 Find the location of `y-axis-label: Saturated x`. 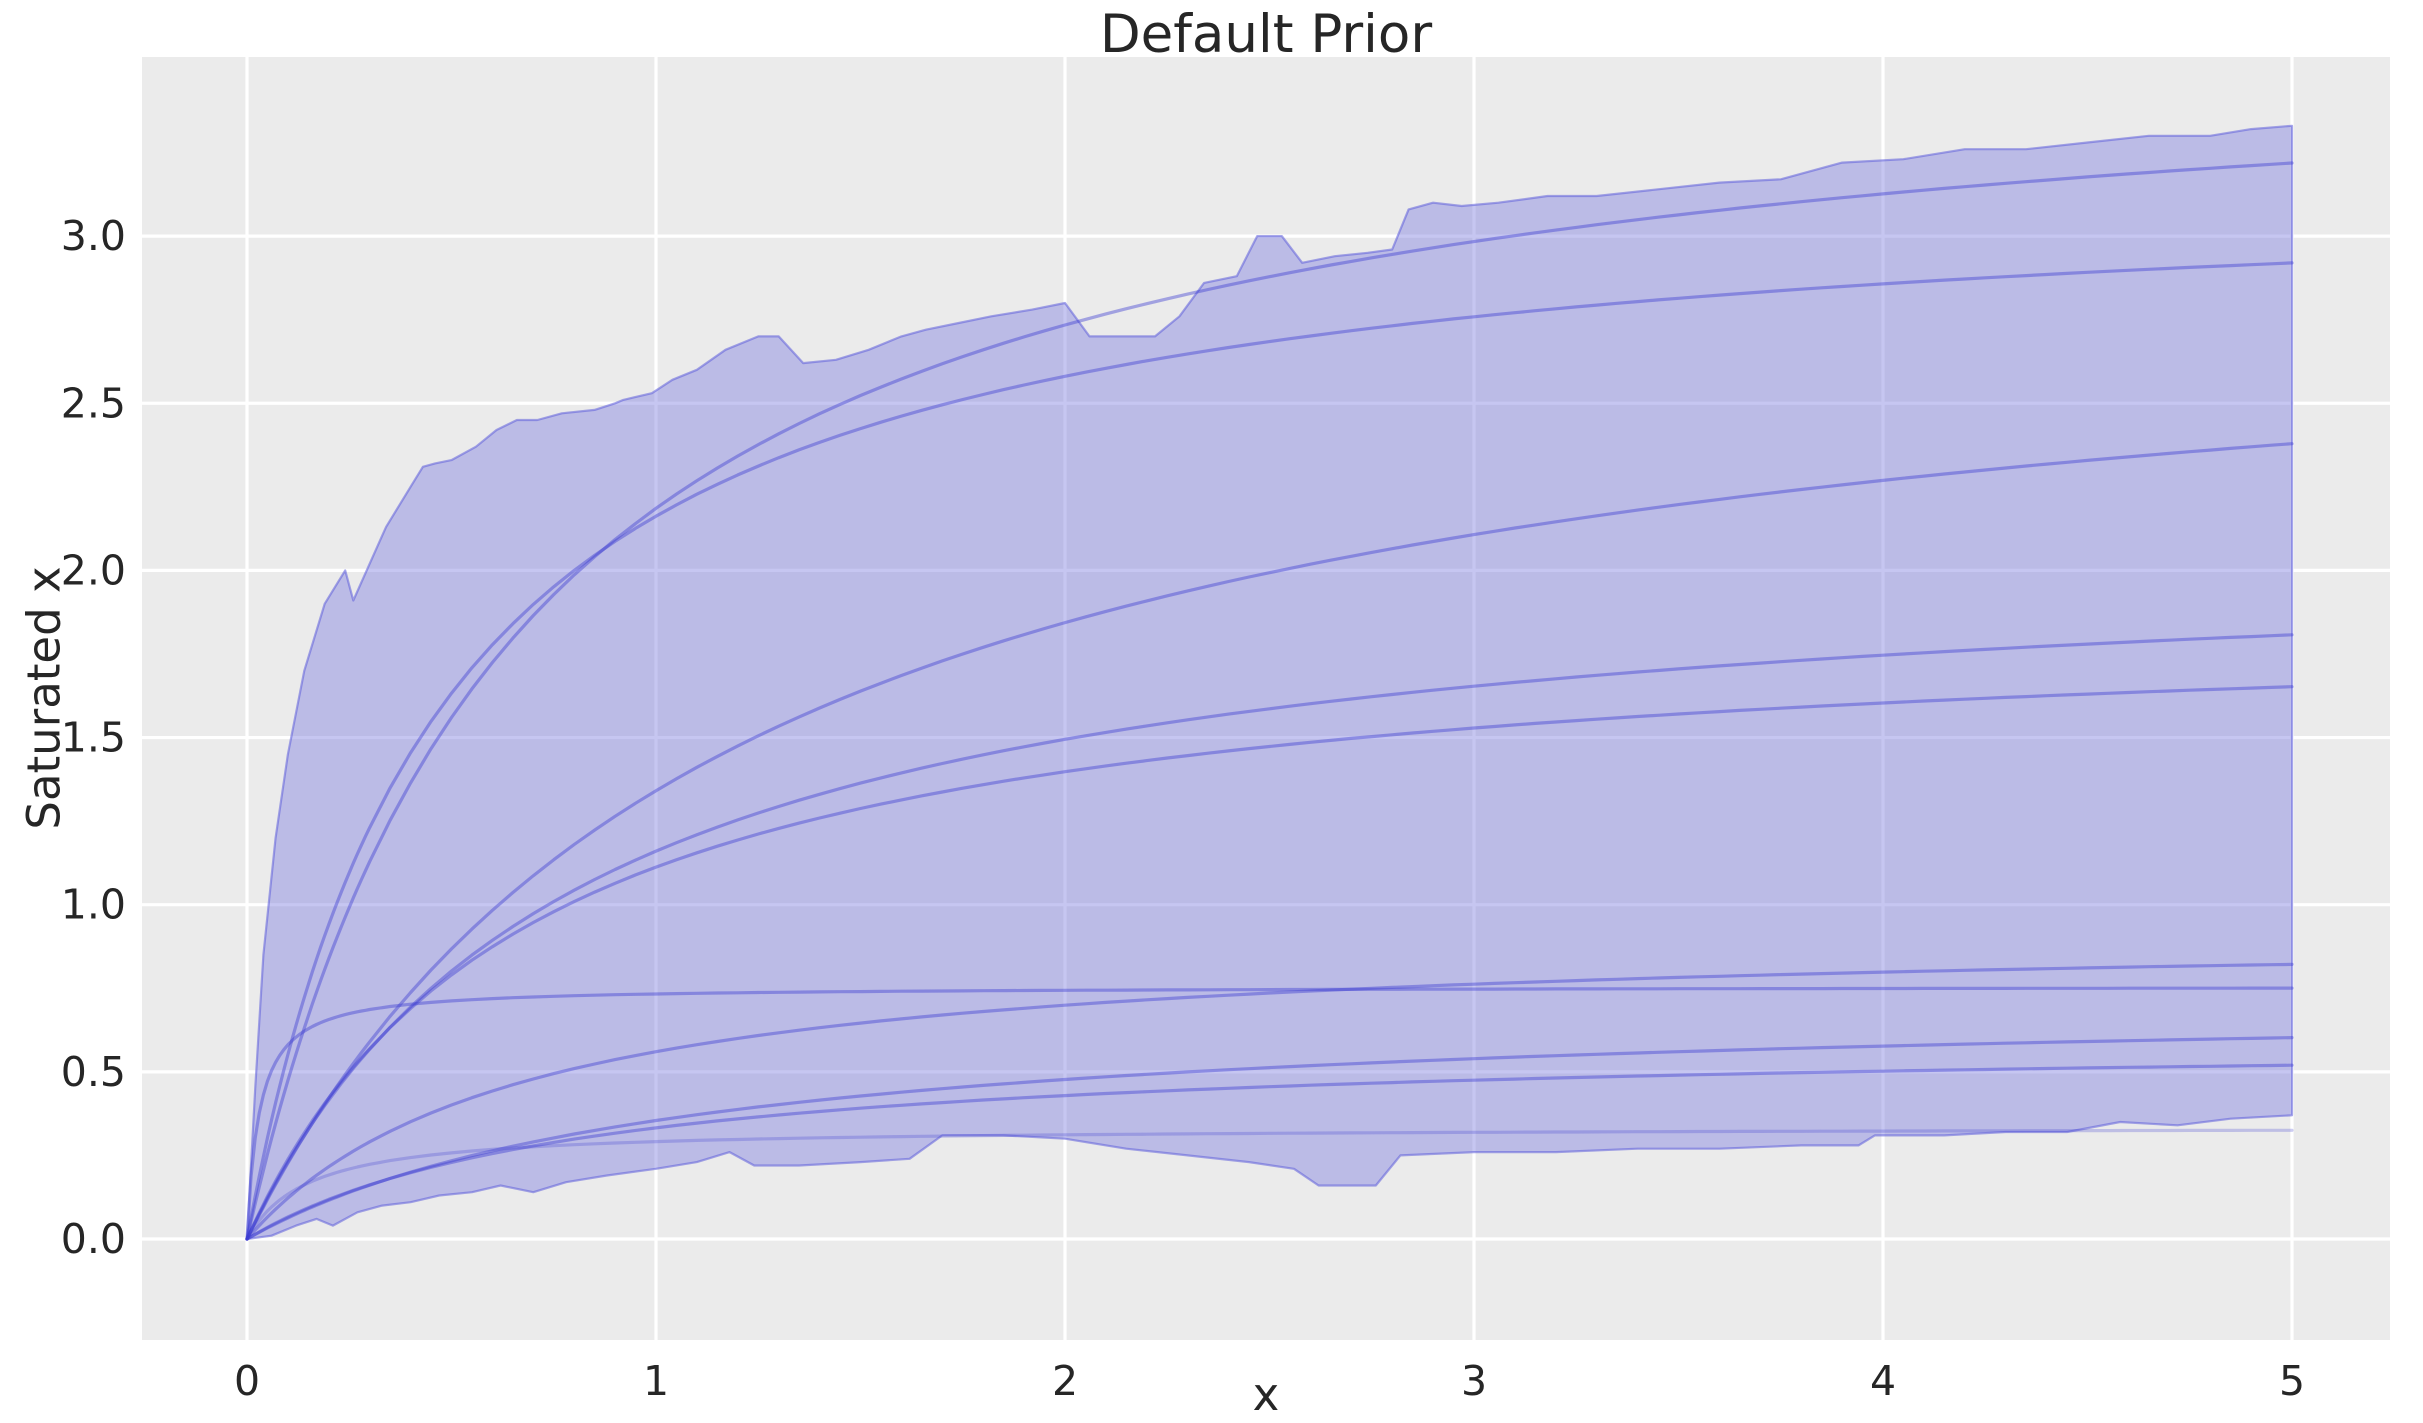

y-axis-label: Saturated x is located at coordinates (44, 698).